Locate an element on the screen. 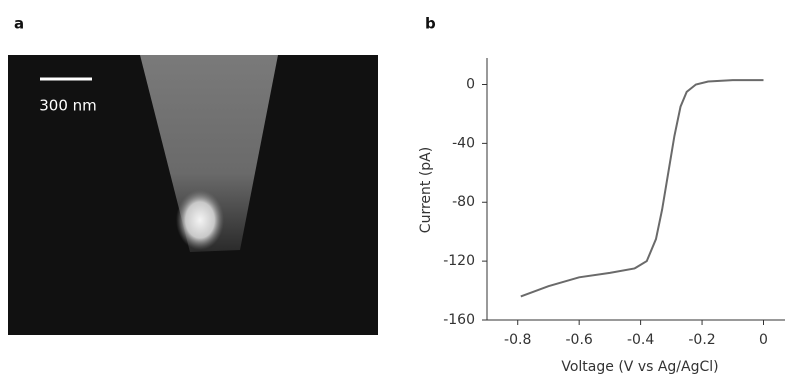  panel-label: a is located at coordinates (19, 24).